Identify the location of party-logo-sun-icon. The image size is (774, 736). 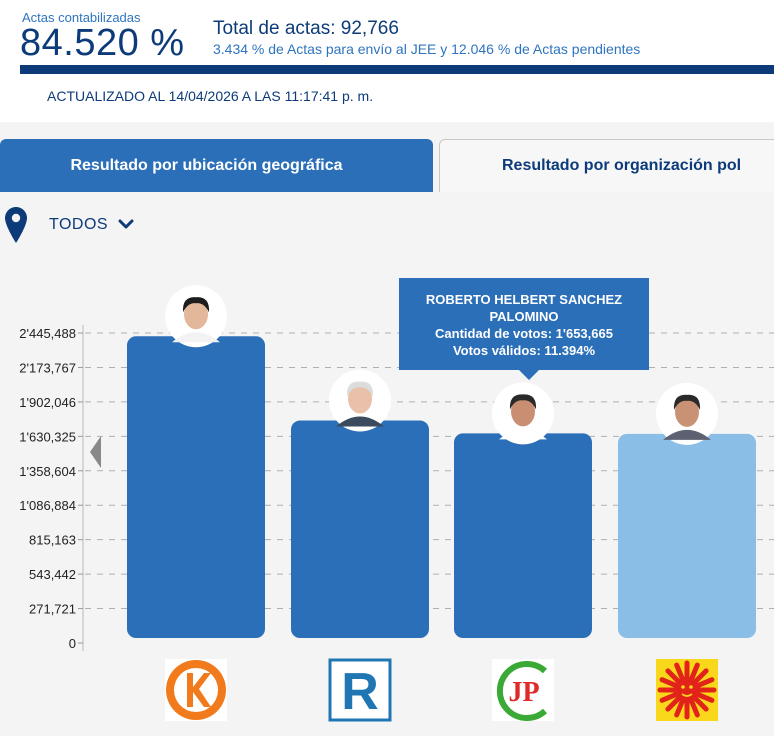
(687, 690).